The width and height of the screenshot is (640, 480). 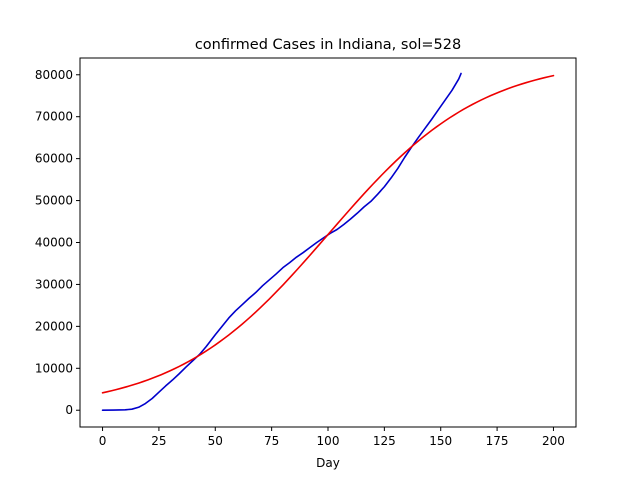 What do you see at coordinates (215, 441) in the screenshot?
I see `x-tick-label: 50` at bounding box center [215, 441].